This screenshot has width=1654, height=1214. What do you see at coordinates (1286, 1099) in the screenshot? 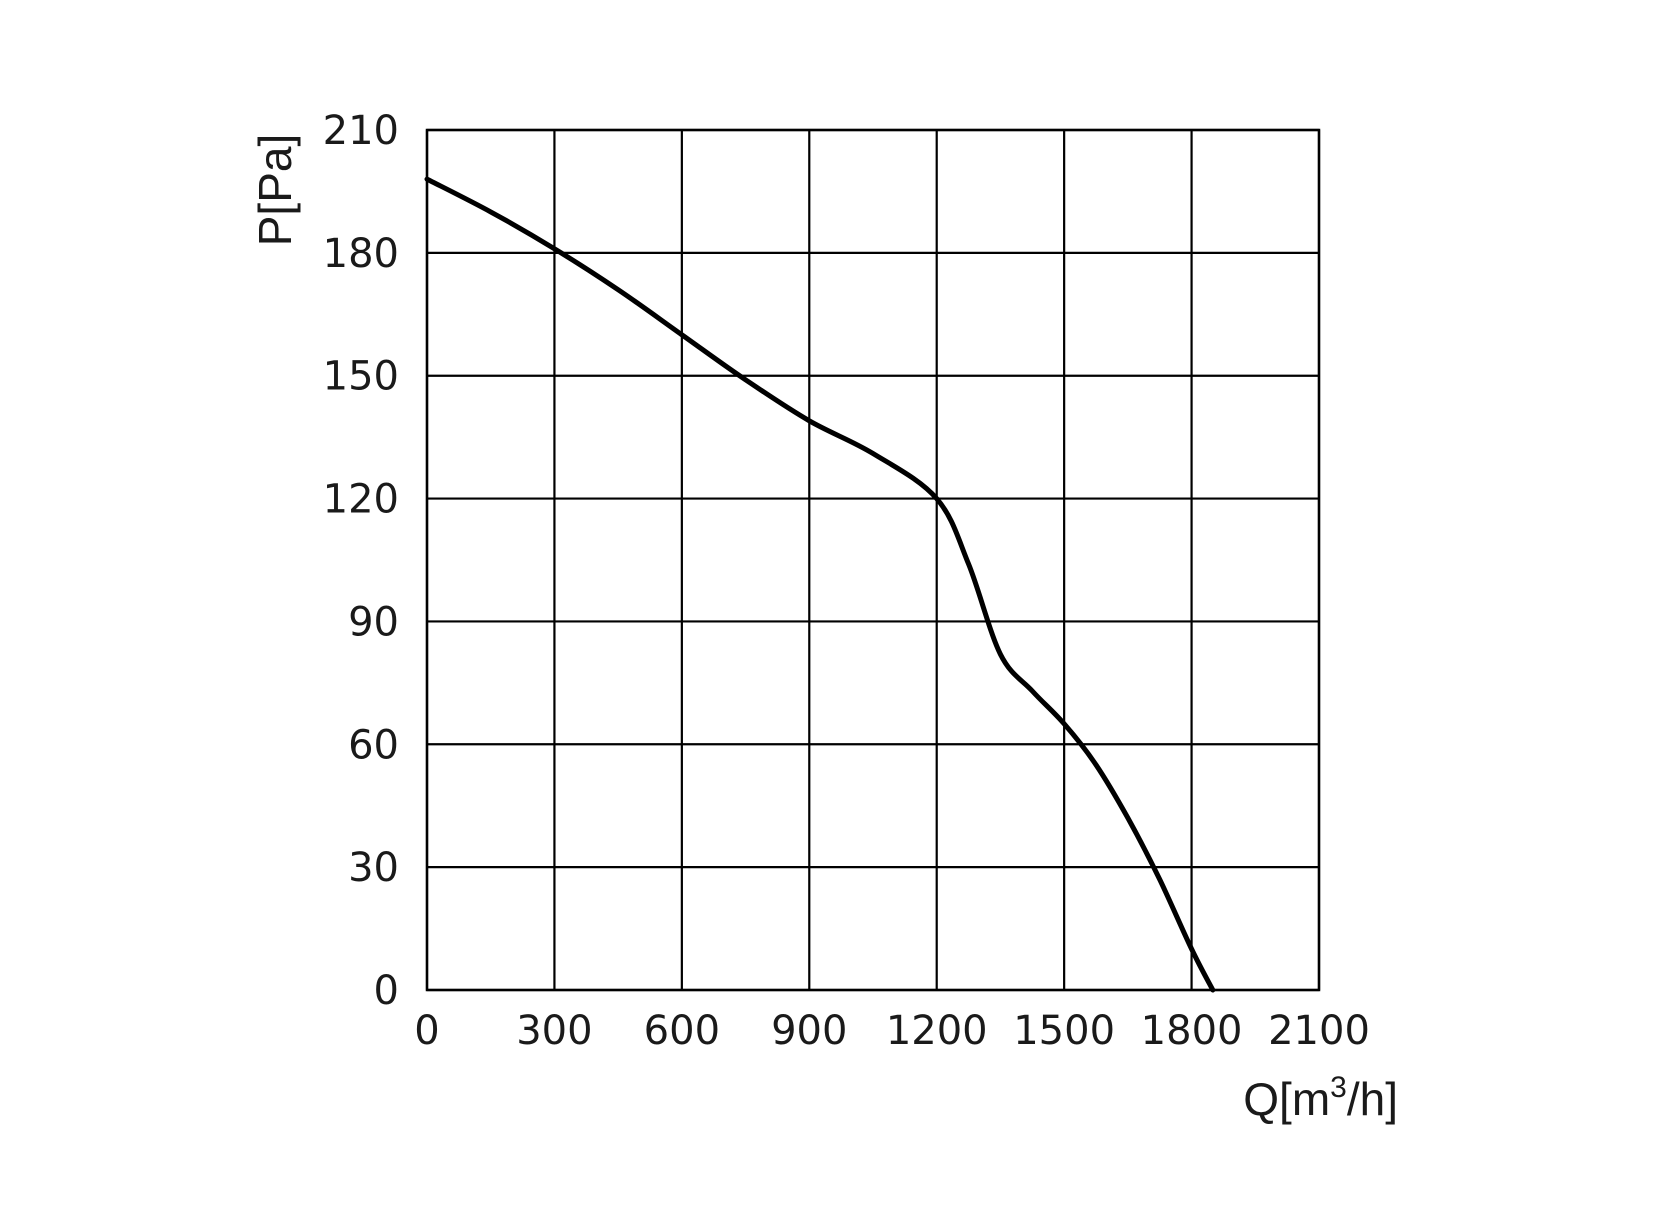
I see `x-axis-label-prefix: Q[m` at bounding box center [1286, 1099].